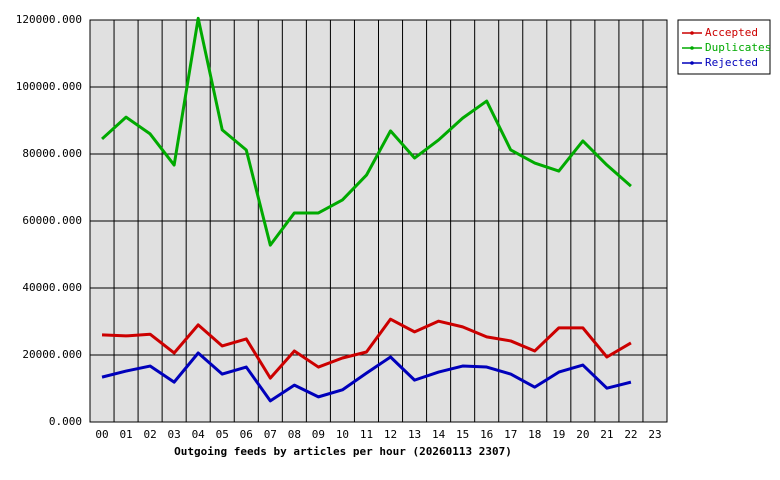 Image resolution: width=780 pixels, height=480 pixels. I want to click on x-tick-label: 03, so click(174, 434).